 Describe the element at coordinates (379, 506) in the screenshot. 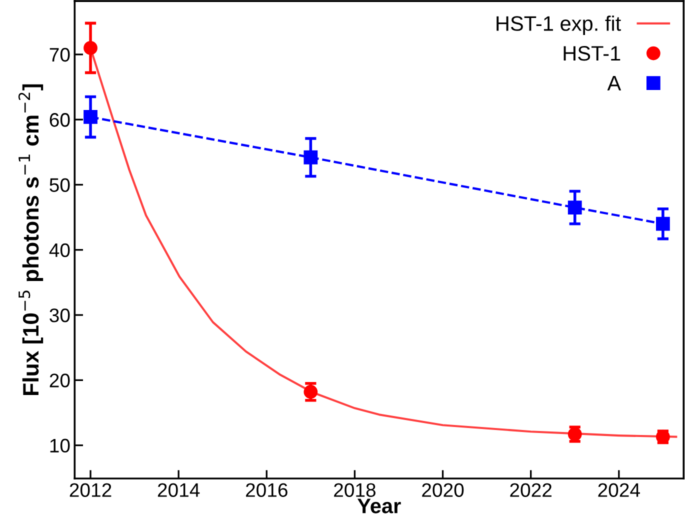

I see `x-axis-title: Year` at that location.